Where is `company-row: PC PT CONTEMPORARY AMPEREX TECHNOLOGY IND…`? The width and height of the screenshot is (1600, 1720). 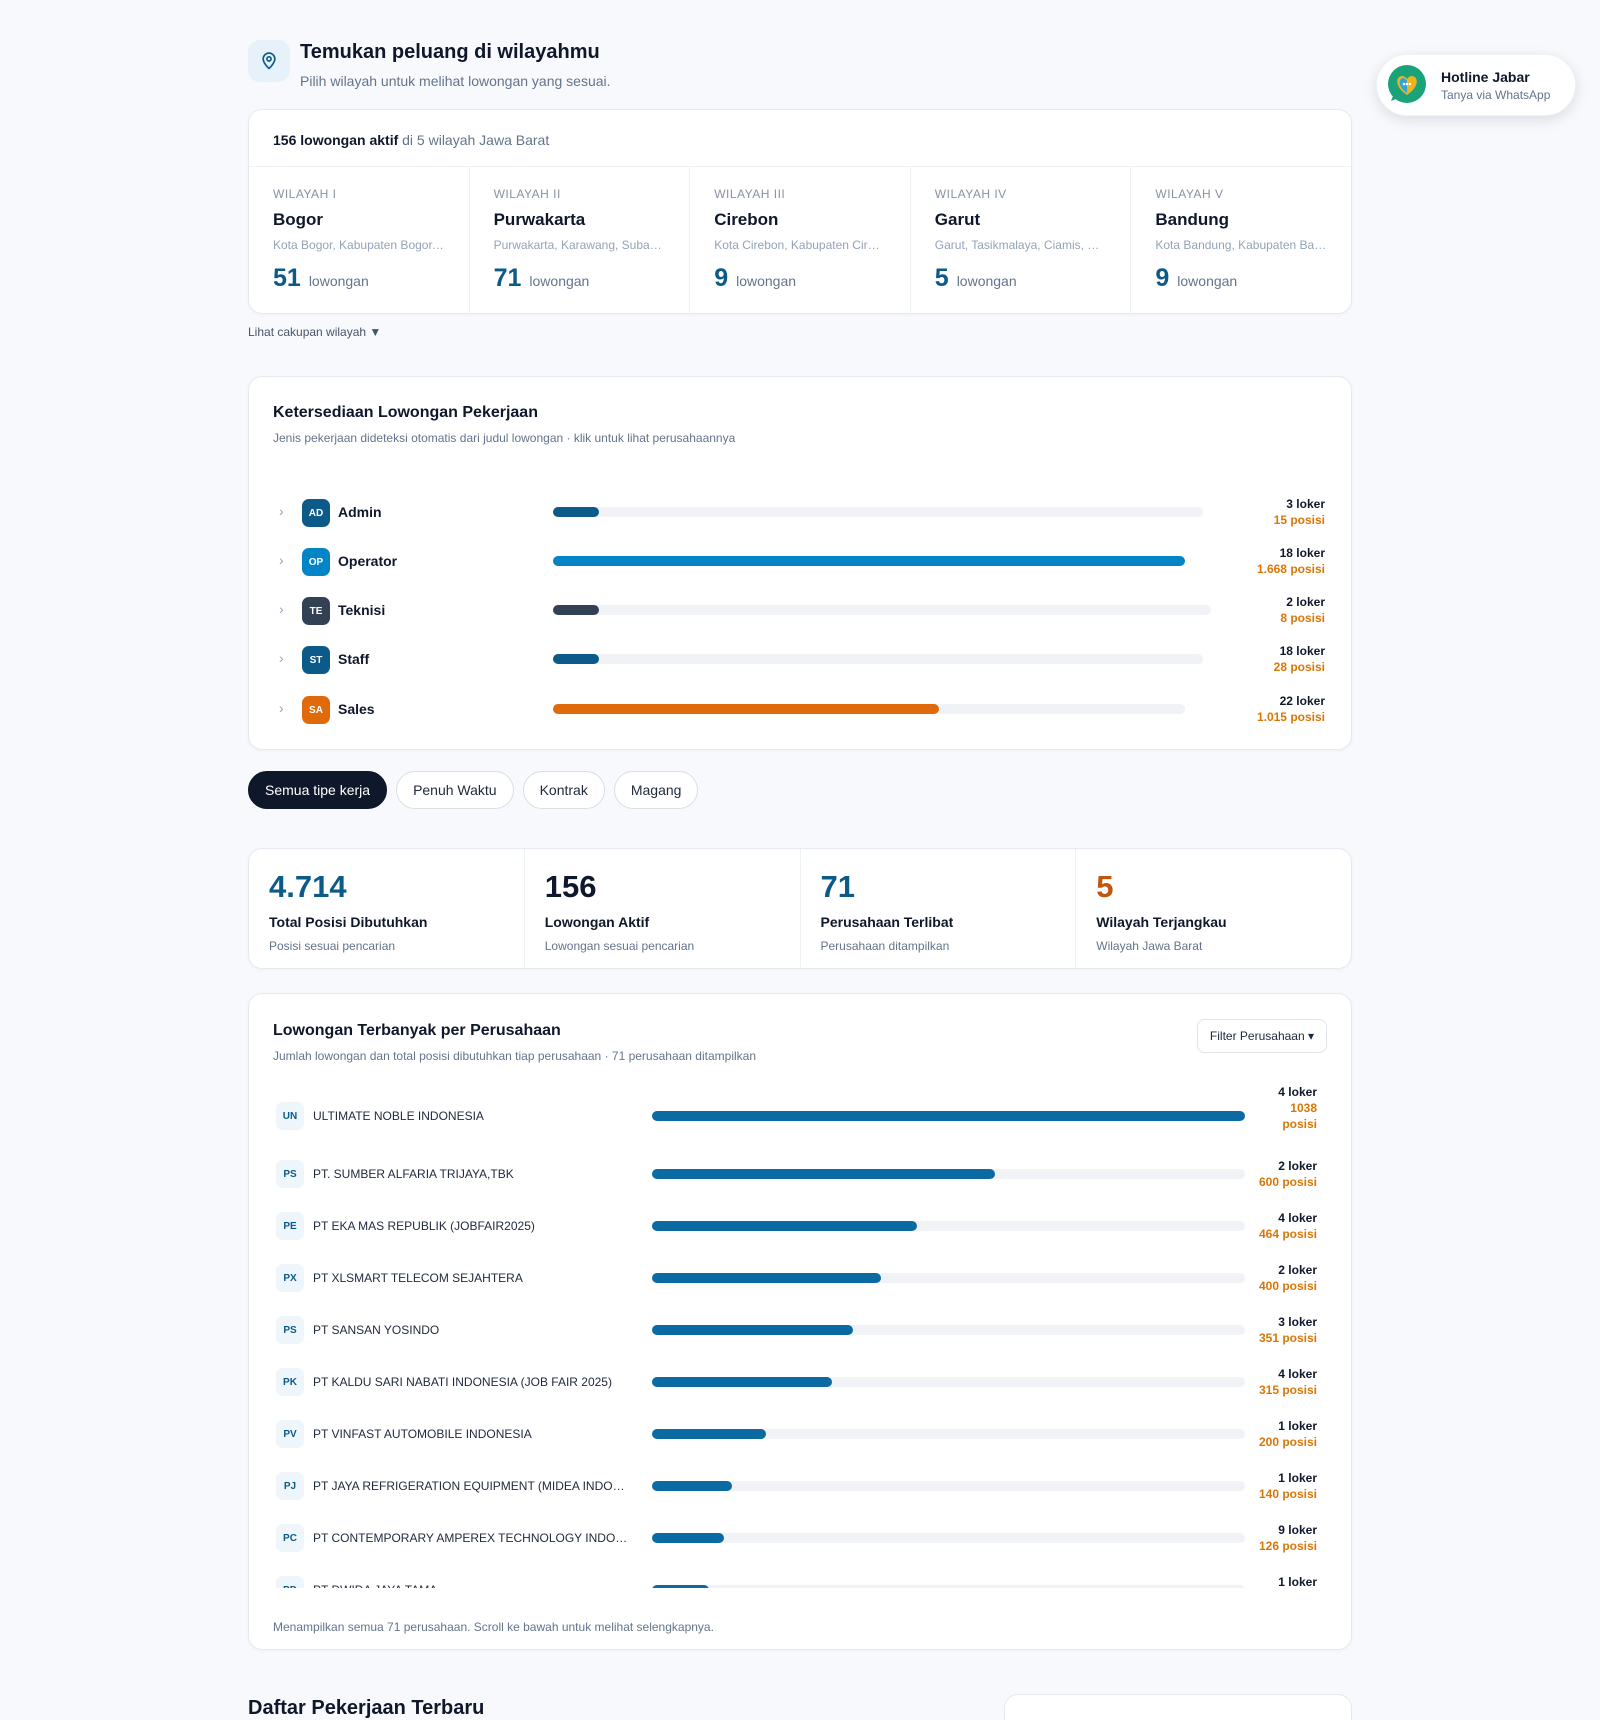
company-row: PC PT CONTEMPORARY AMPEREX TECHNOLOGY IND… is located at coordinates (800, 1538).